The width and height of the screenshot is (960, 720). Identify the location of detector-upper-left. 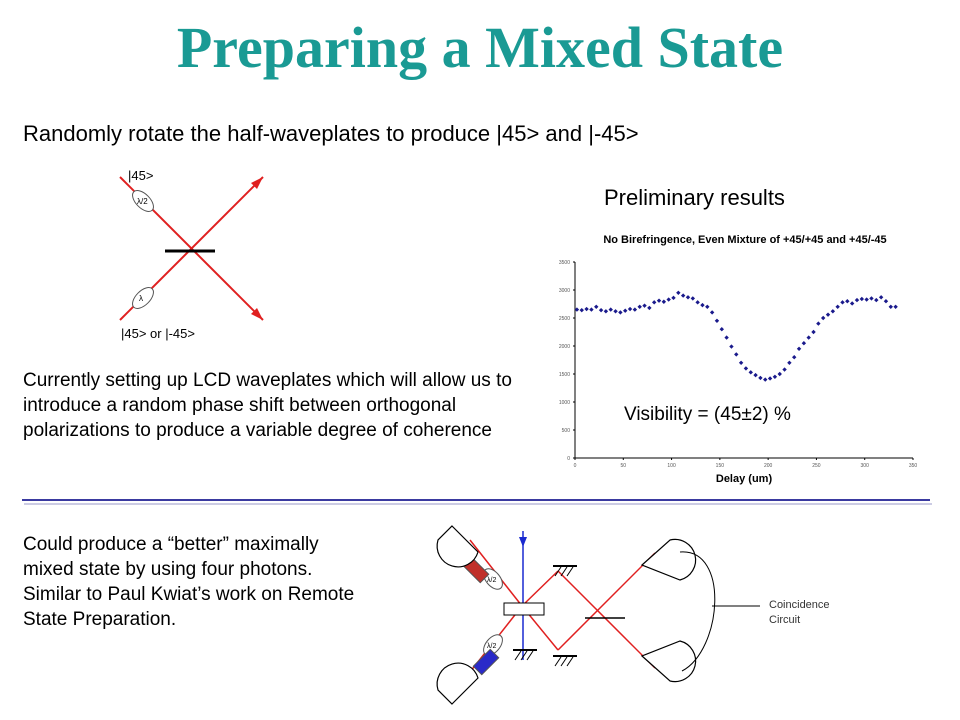
(457, 546).